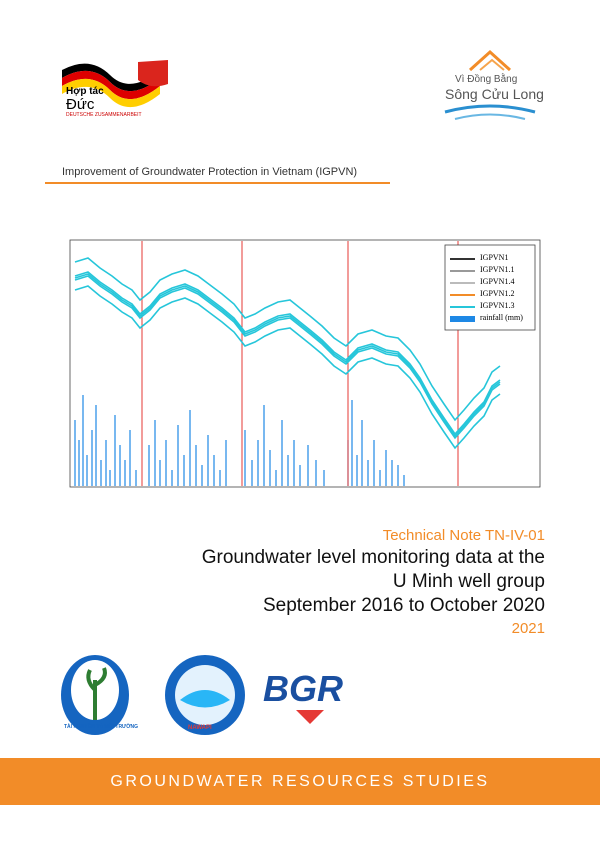 Image resolution: width=600 pixels, height=850 pixels. Describe the element at coordinates (463, 535) in the screenshot. I see `report-series: Technical Note TN-IV-01` at that location.